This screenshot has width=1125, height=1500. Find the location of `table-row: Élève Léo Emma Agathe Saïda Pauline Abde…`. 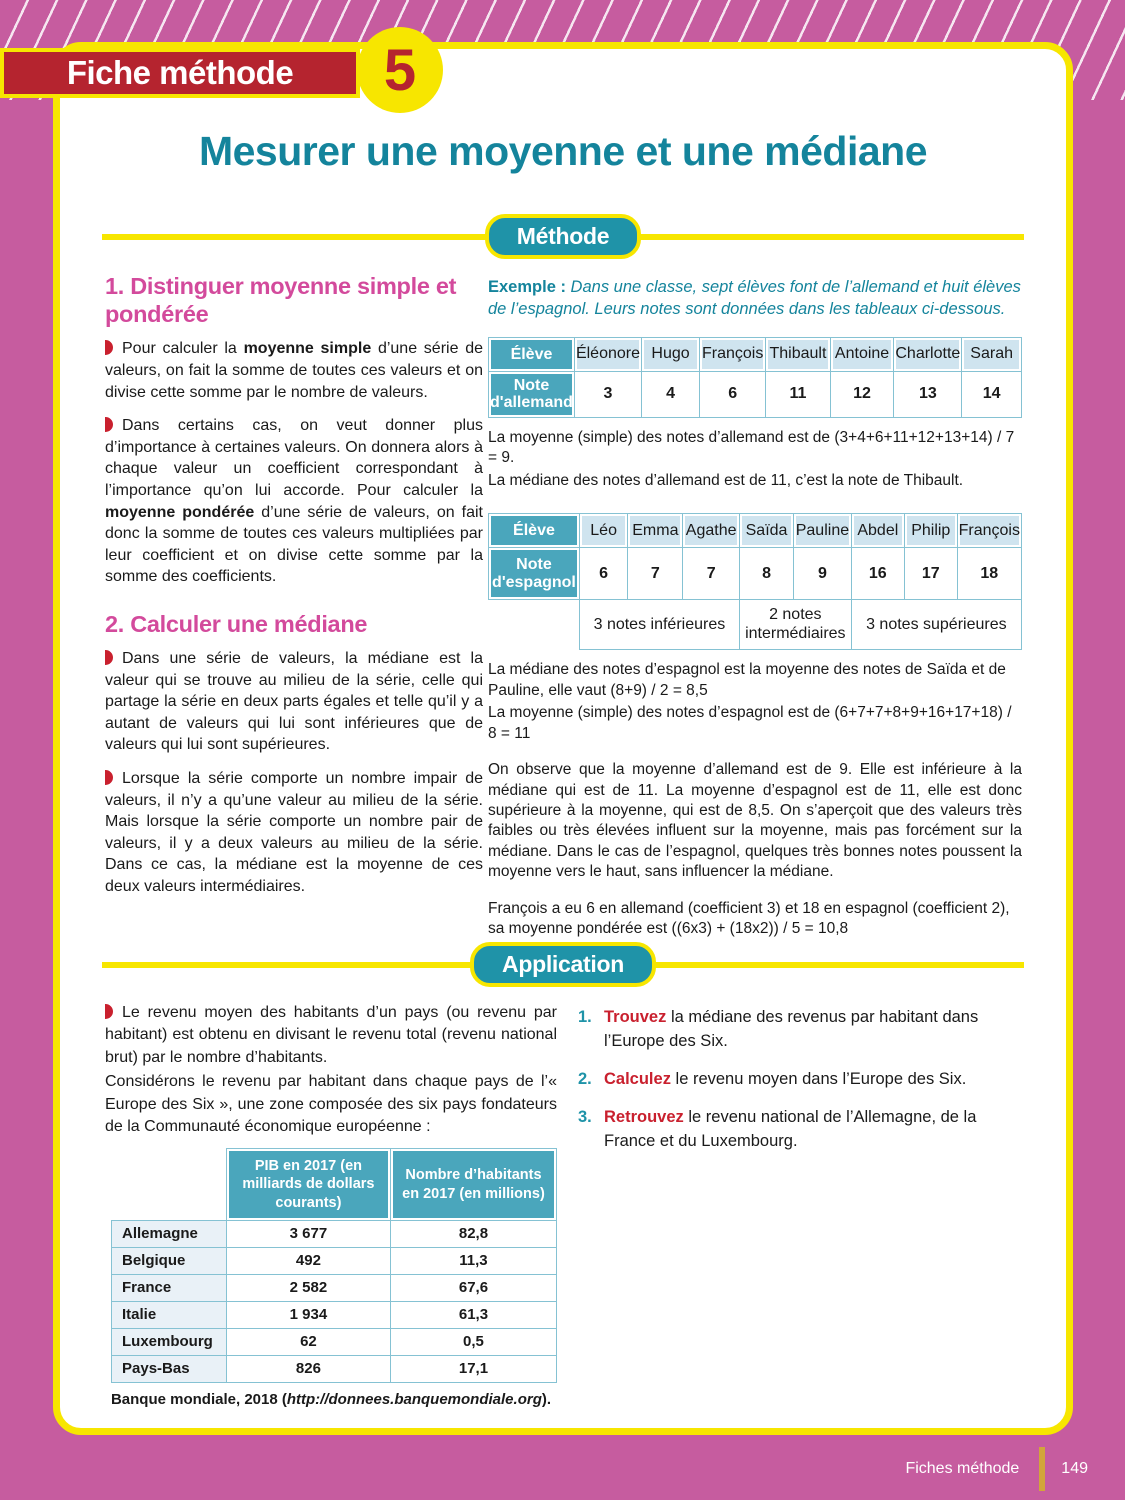

table-row: Élève Léo Emma Agathe Saïda Pauline Abde… is located at coordinates (755, 531).